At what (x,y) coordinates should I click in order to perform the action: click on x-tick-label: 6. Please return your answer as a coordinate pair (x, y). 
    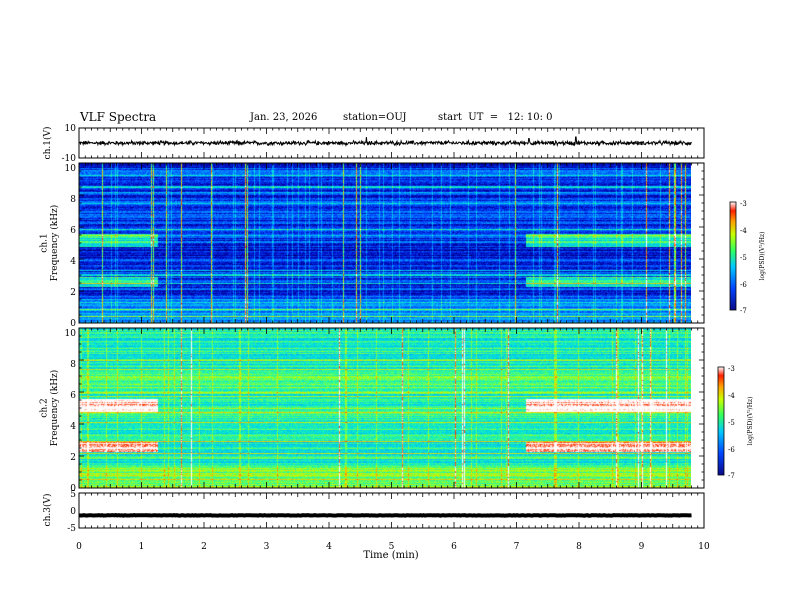
    Looking at the image, I should click on (454, 547).